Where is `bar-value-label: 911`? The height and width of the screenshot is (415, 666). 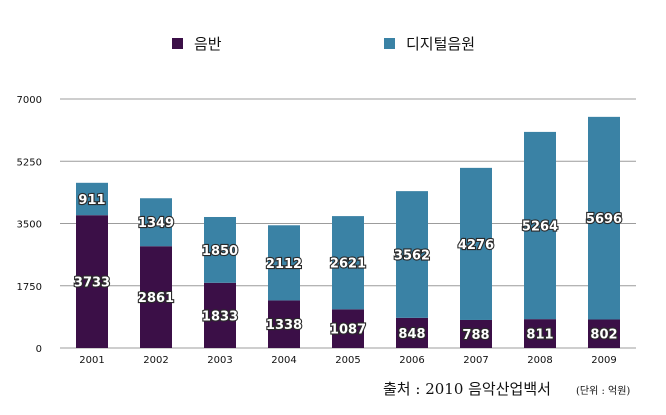 bar-value-label: 911 is located at coordinates (91, 200).